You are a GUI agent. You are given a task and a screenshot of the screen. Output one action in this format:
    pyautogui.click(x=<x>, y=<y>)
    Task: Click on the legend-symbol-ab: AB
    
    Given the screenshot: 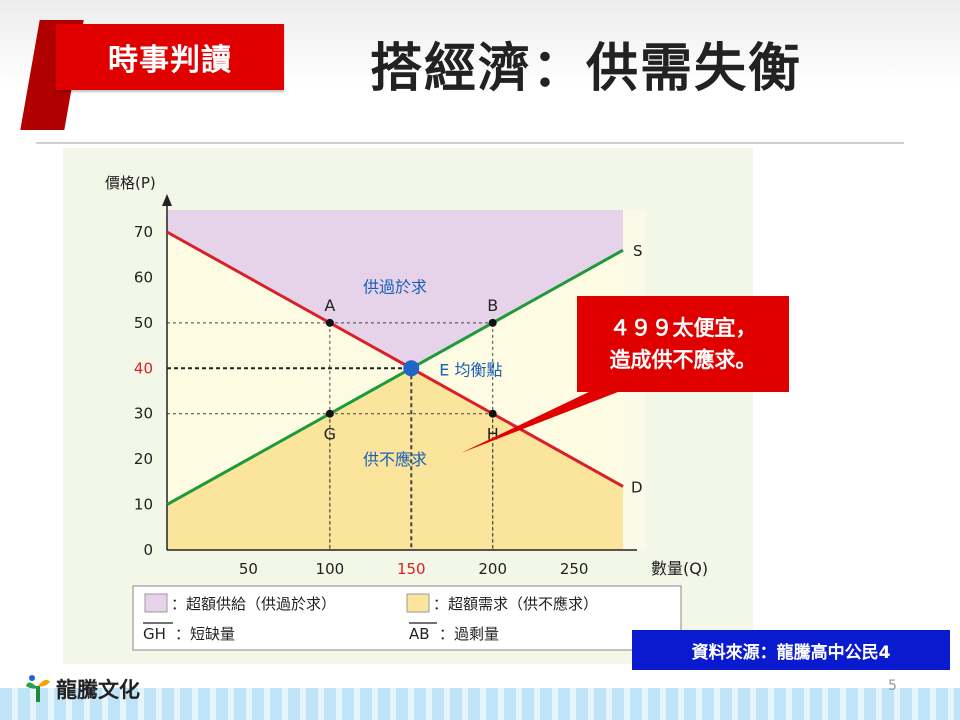 What is the action you would take?
    pyautogui.click(x=419, y=634)
    